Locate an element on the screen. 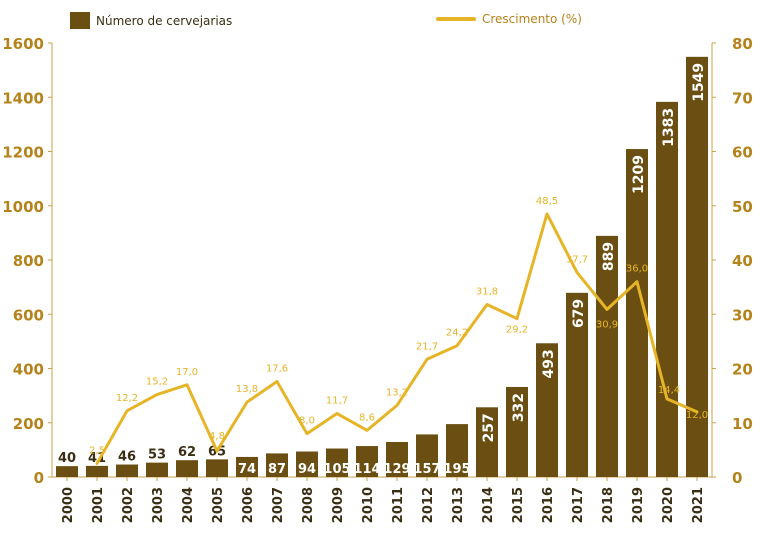 The image size is (768, 533). bar-value-label: 1383 is located at coordinates (669, 127).